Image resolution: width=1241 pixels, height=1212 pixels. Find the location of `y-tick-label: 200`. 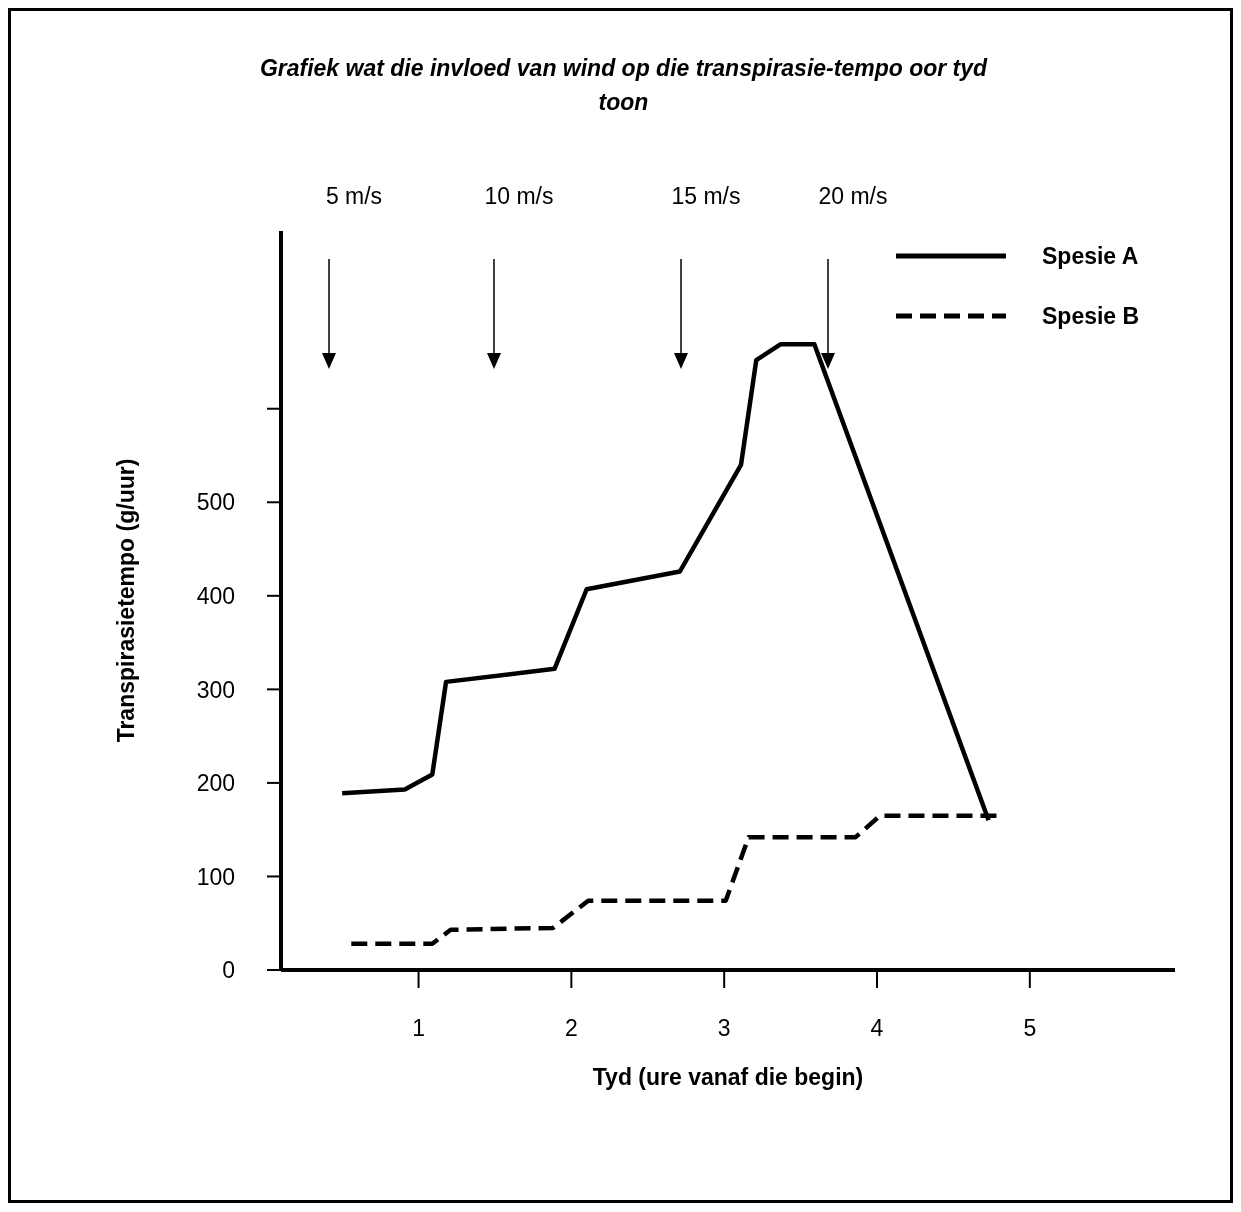

y-tick-label: 200 is located at coordinates (215, 783).